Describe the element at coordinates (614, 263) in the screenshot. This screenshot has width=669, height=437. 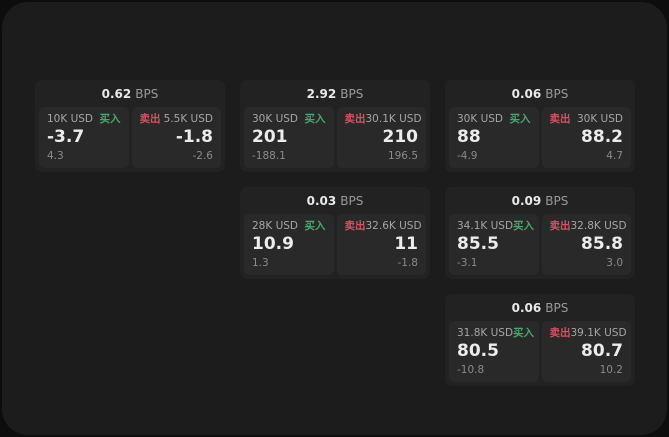
I see `sell-delta: 3.0` at that location.